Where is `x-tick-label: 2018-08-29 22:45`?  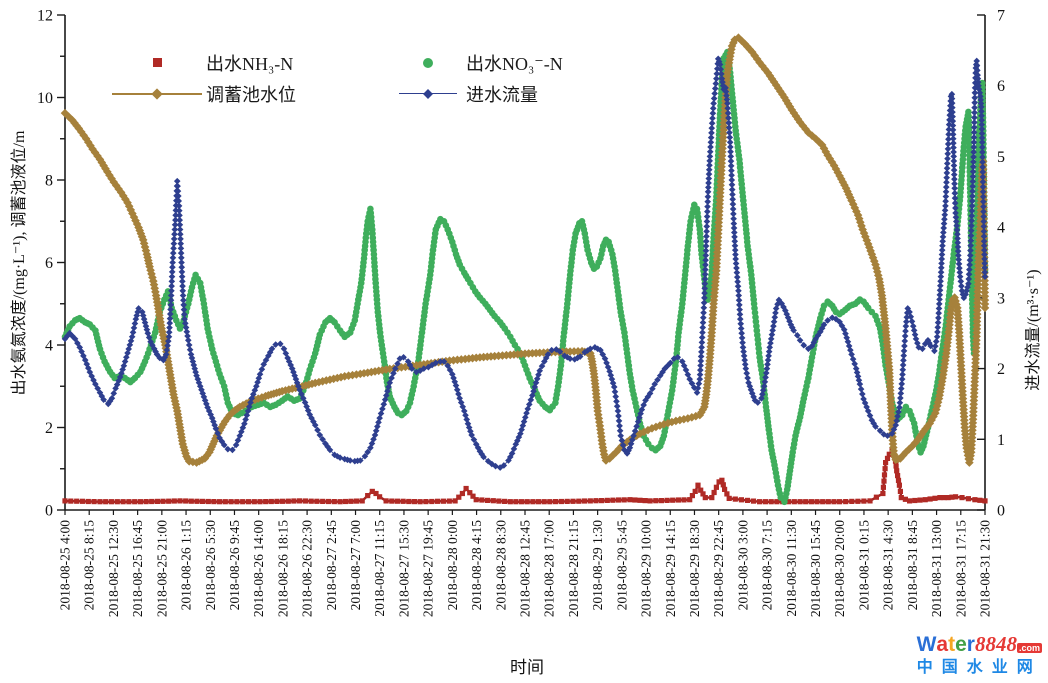
x-tick-label: 2018-08-29 22:45 is located at coordinates (718, 568).